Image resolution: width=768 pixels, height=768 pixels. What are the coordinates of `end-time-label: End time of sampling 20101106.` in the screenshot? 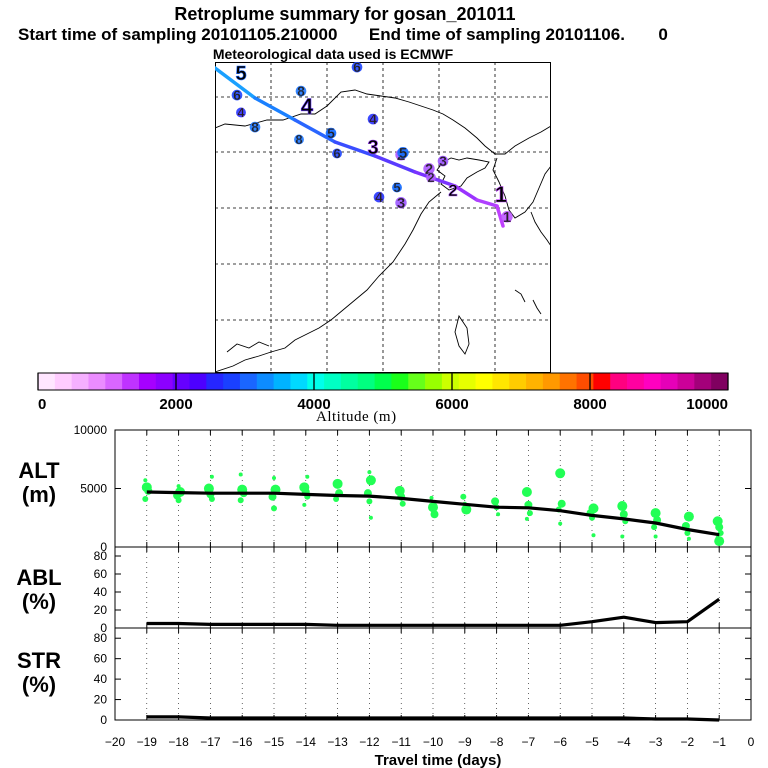 It's located at (496, 34).